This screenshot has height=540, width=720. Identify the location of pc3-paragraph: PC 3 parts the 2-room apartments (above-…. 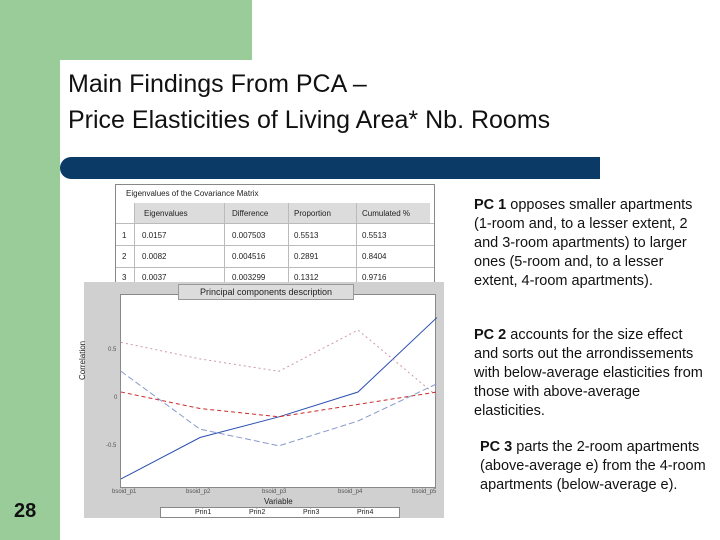
(595, 466).